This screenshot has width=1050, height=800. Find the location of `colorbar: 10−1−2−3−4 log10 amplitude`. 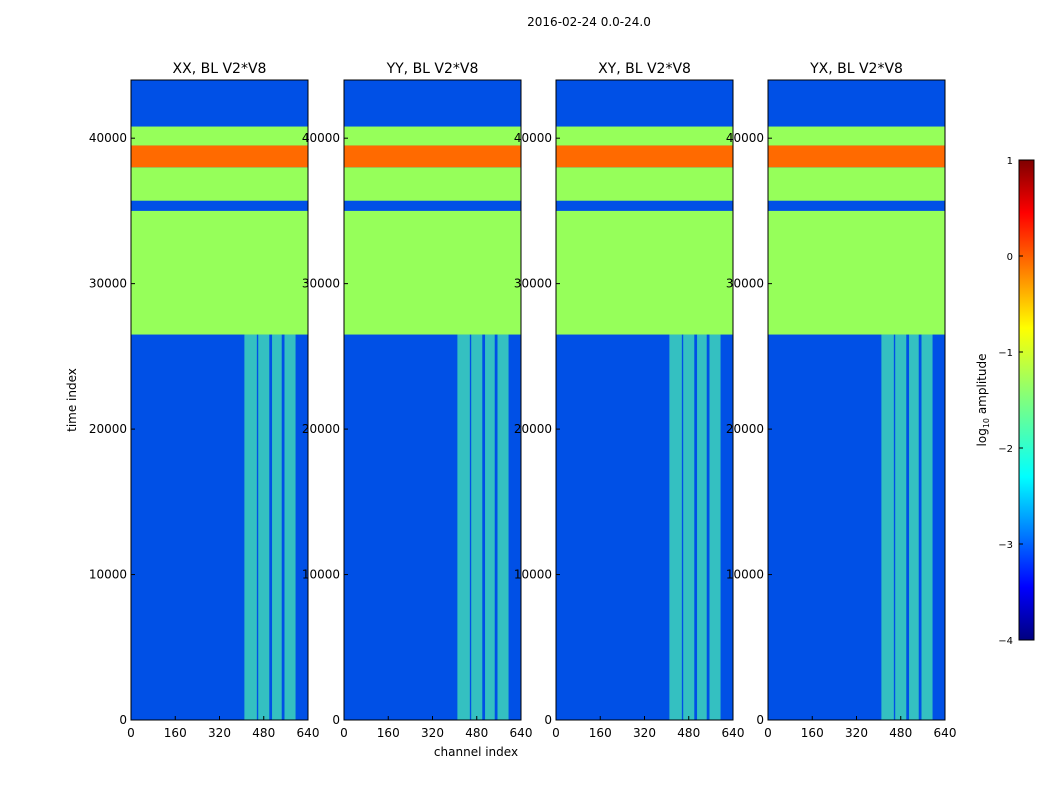

colorbar: 10−1−2−3−4 log10 amplitude is located at coordinates (1005, 401).